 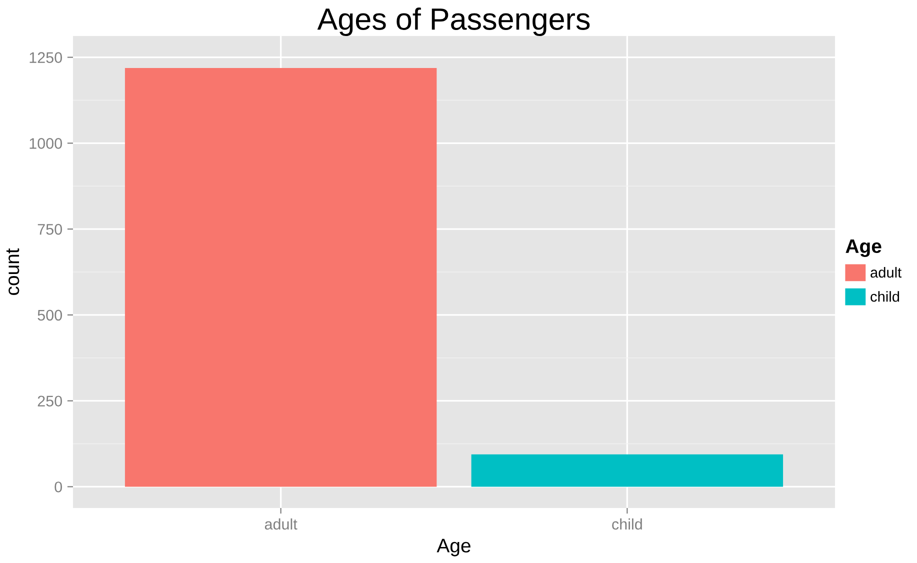 I want to click on y-tick-label: 750, so click(x=50, y=229).